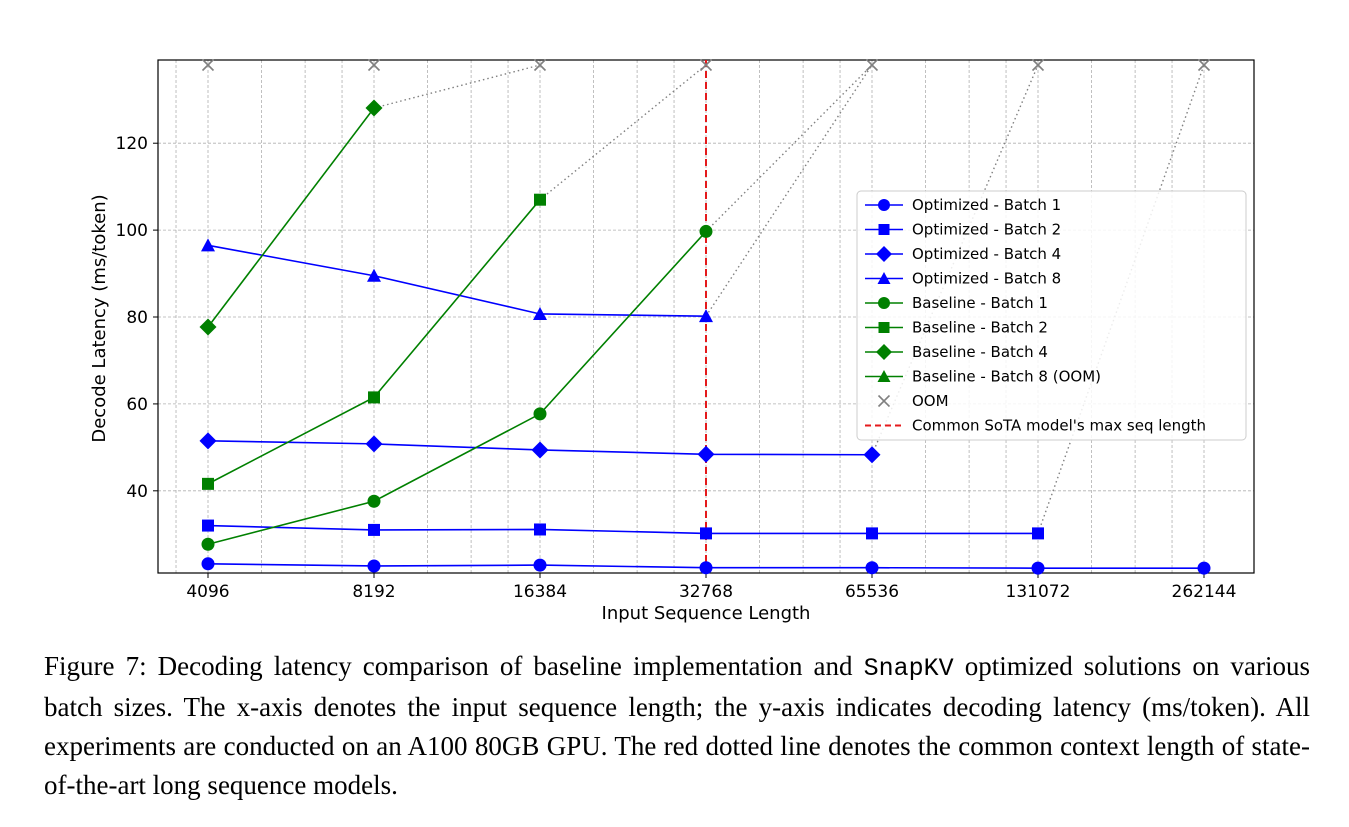 The width and height of the screenshot is (1349, 827). Describe the element at coordinates (1204, 592) in the screenshot. I see `x-tick-label: 262144` at that location.